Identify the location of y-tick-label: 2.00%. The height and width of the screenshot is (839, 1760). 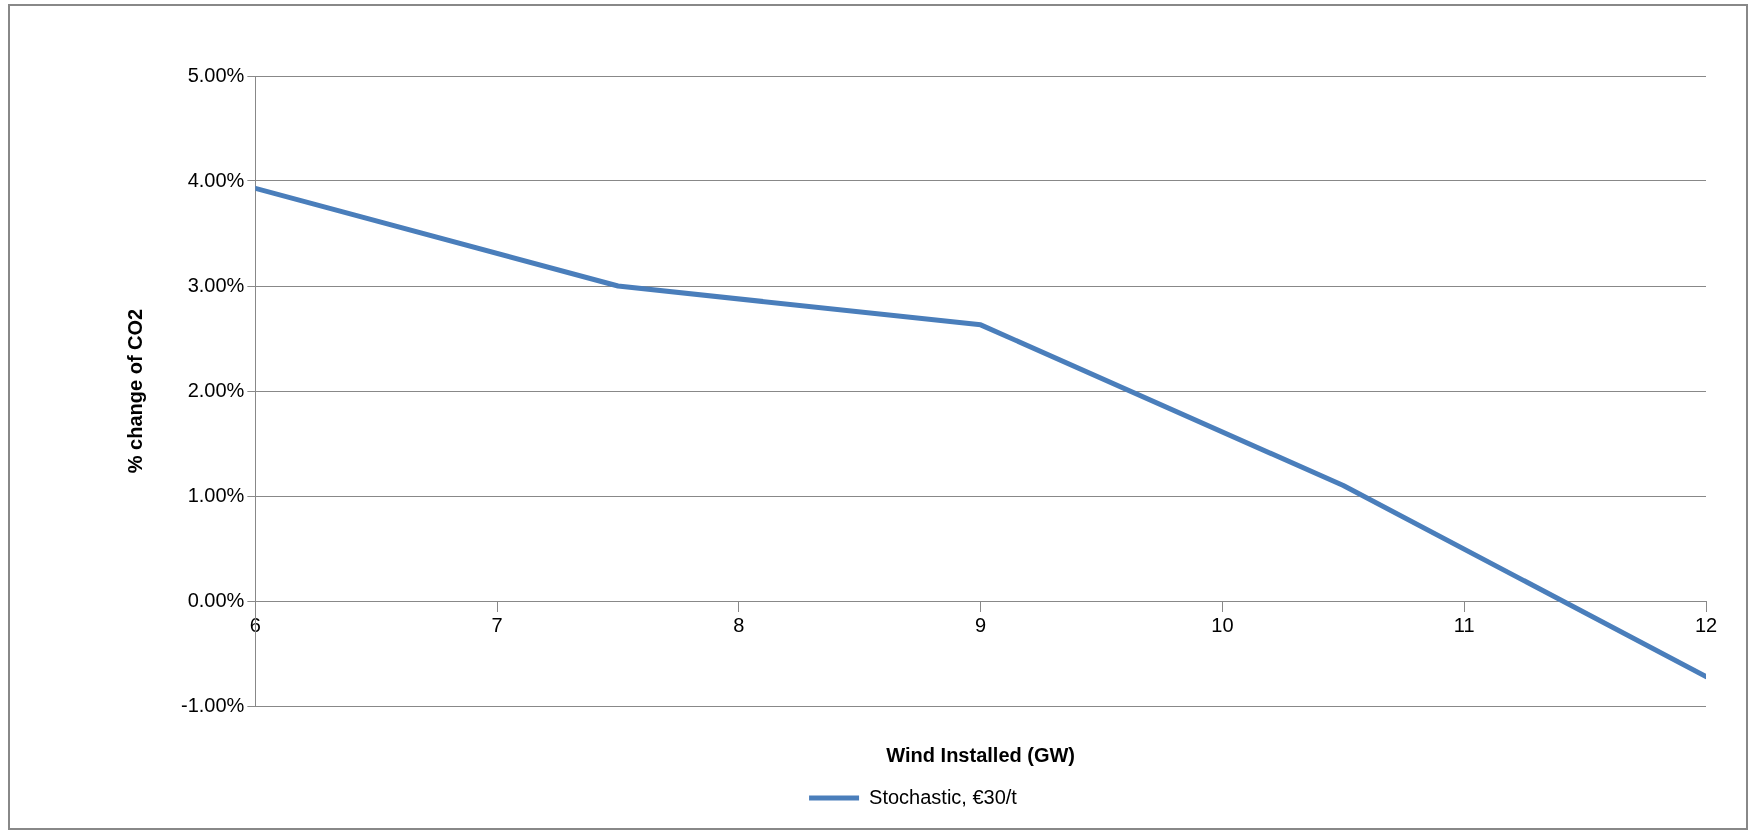
(216, 389).